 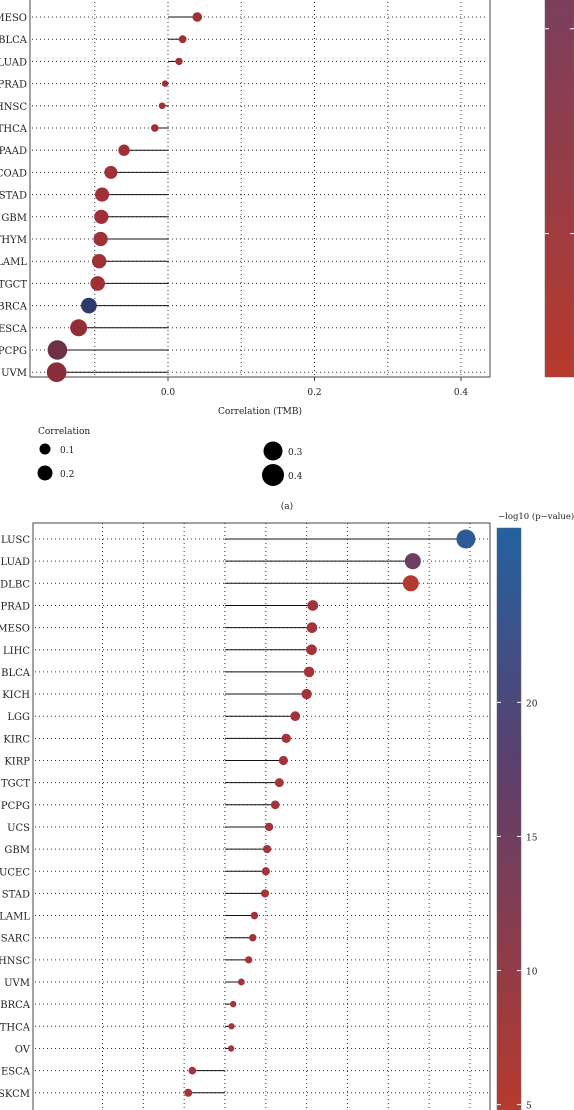 What do you see at coordinates (286, 738) in the screenshot?
I see `lollipop-point-kirc` at bounding box center [286, 738].